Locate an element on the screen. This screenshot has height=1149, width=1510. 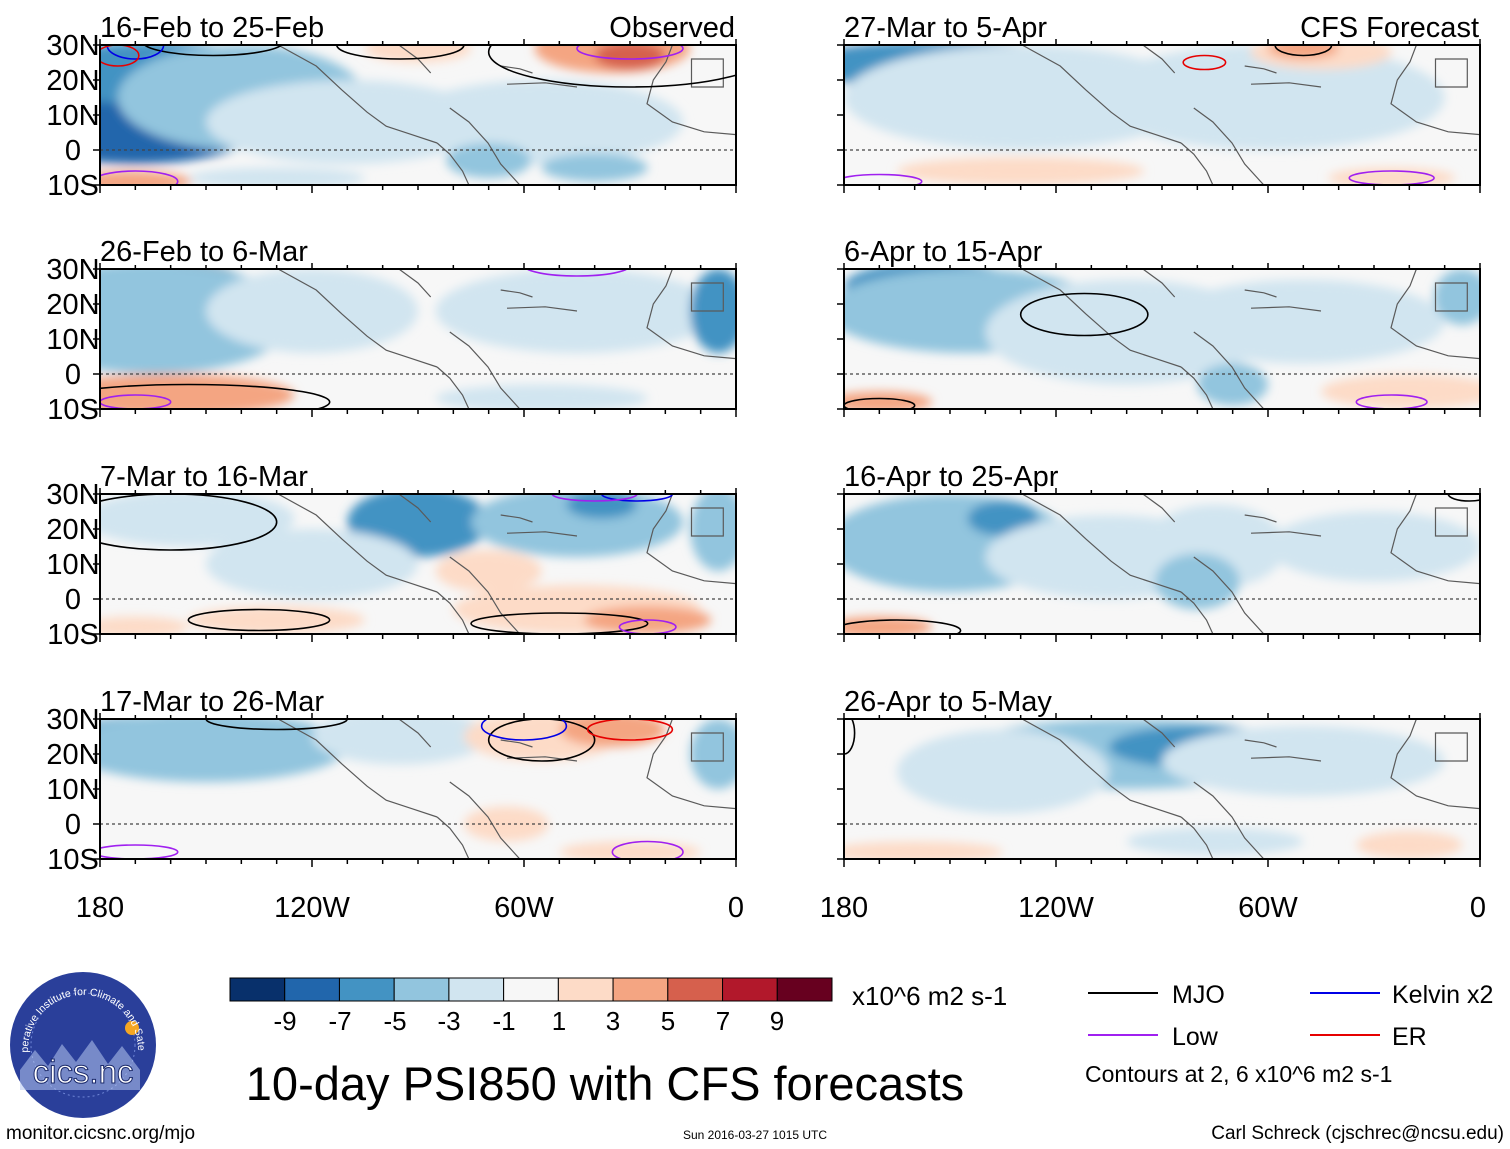
map-panel: 26-Apr to 5-May is located at coordinates (1159, 776).